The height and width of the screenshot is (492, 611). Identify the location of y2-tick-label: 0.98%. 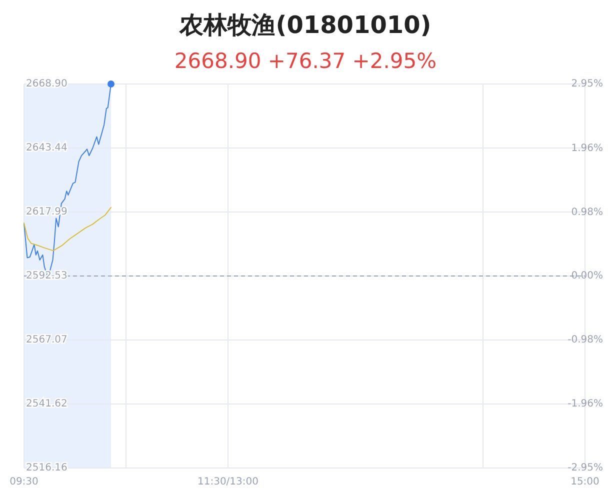
(587, 212).